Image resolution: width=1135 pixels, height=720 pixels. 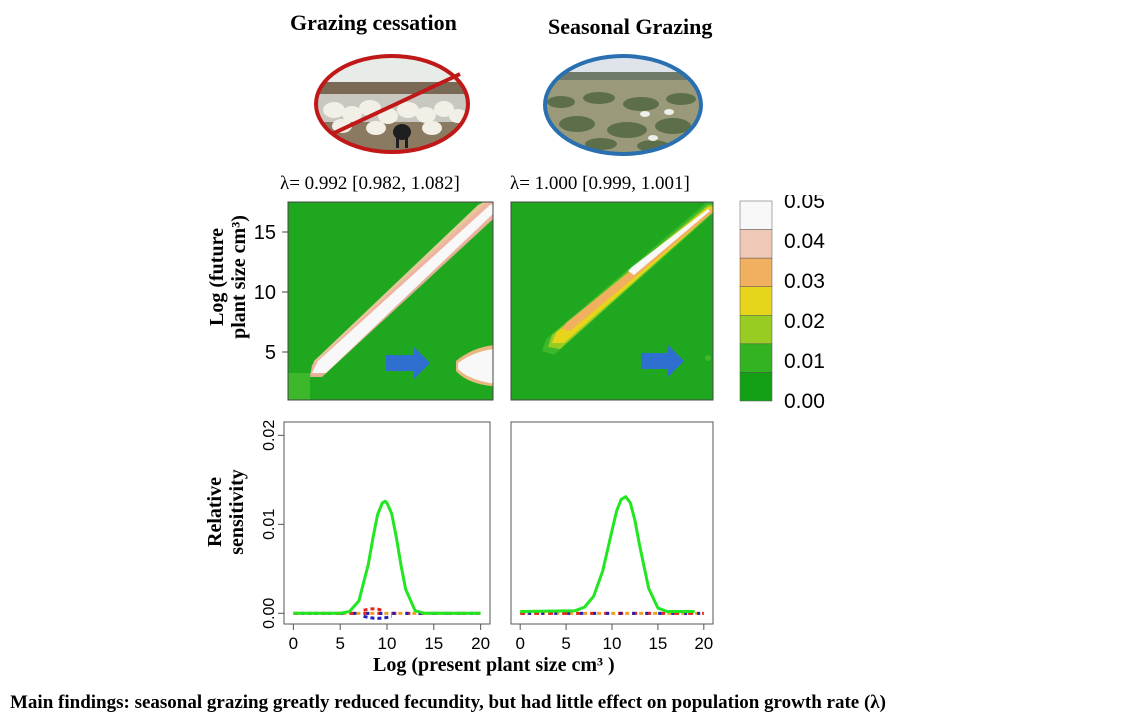 What do you see at coordinates (373, 22) in the screenshot?
I see `title-grazing-cessation: Grazing cessation` at bounding box center [373, 22].